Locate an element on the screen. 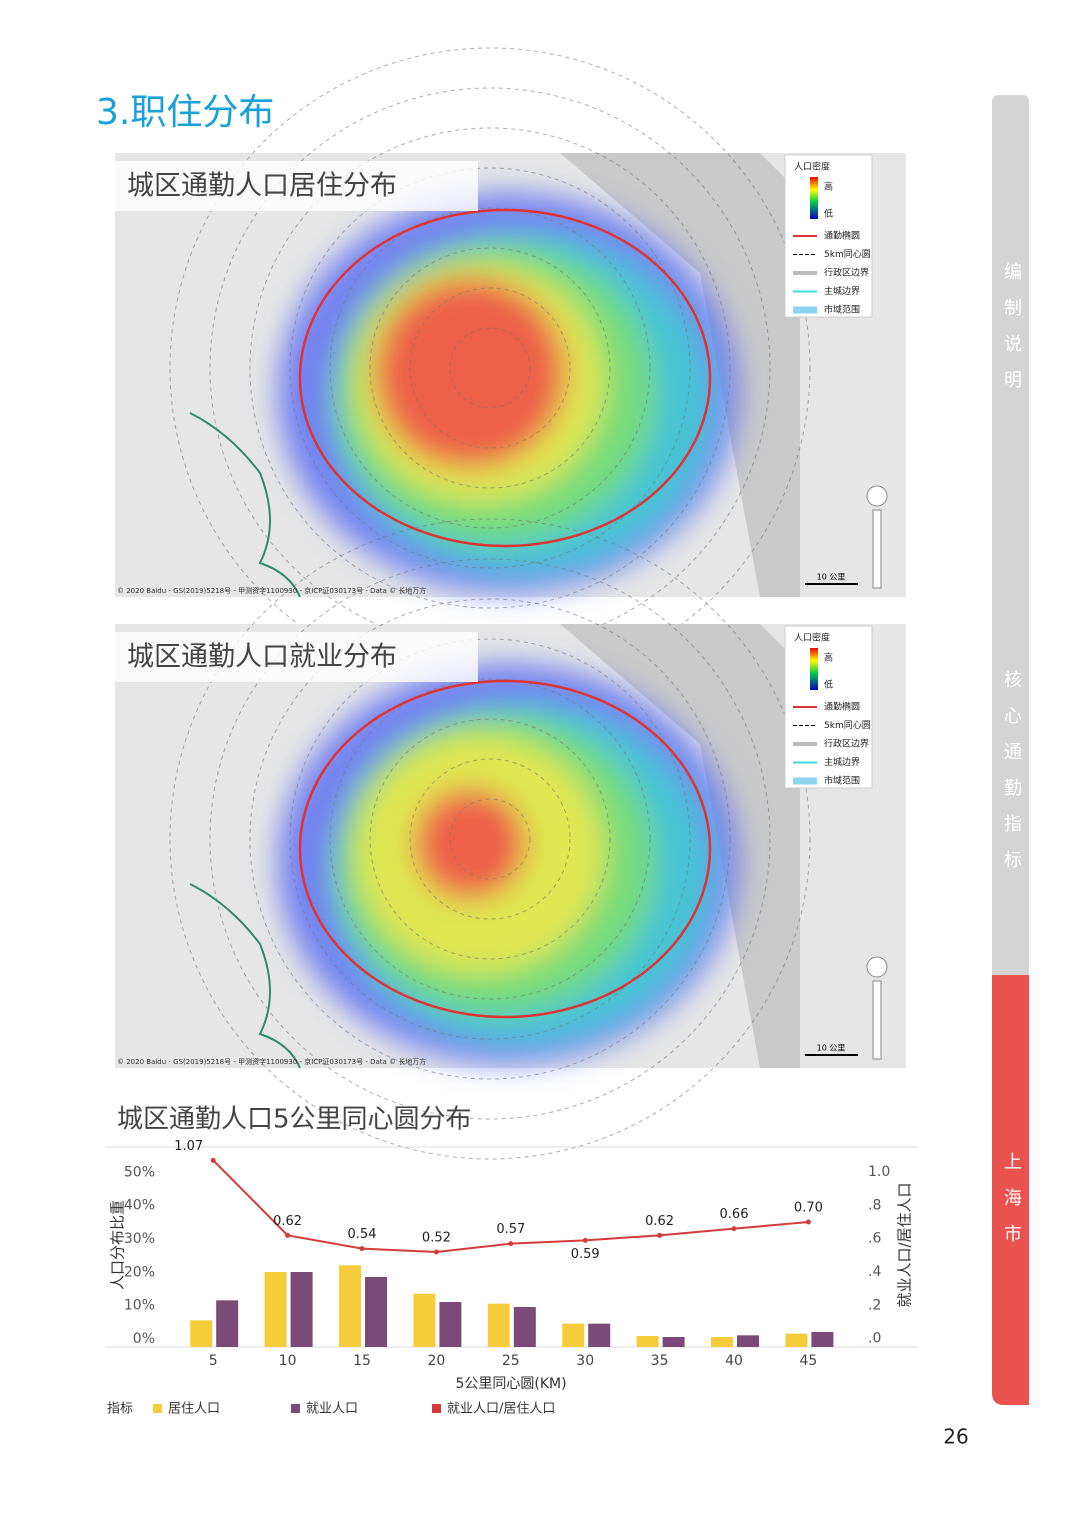 This screenshot has height=1527, width=1080. data-label: 1.07 is located at coordinates (188, 1146).